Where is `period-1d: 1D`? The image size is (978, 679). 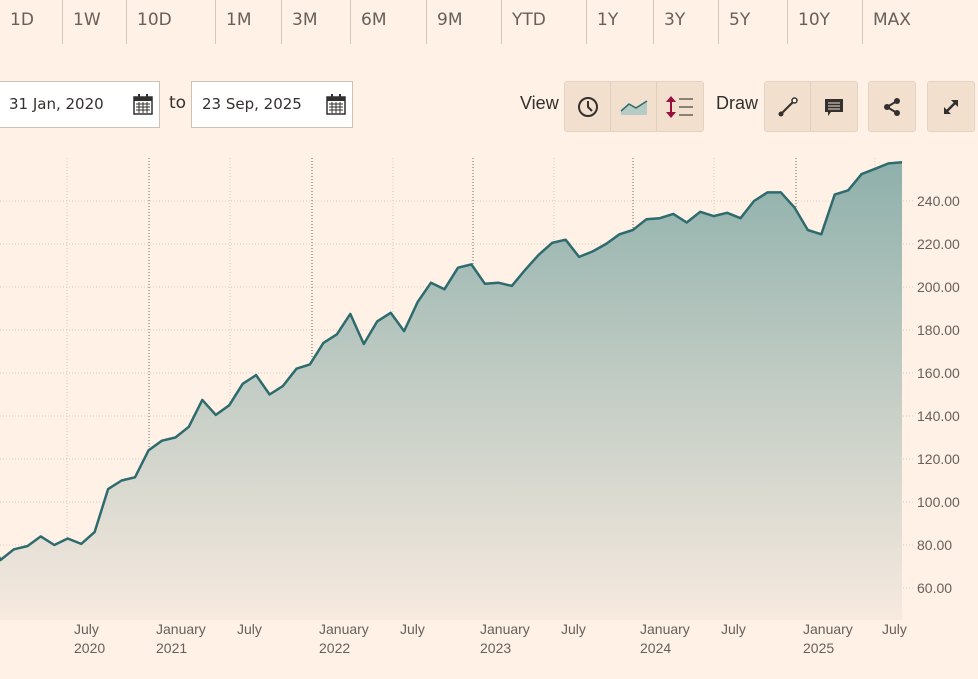 period-1d: 1D is located at coordinates (31, 22).